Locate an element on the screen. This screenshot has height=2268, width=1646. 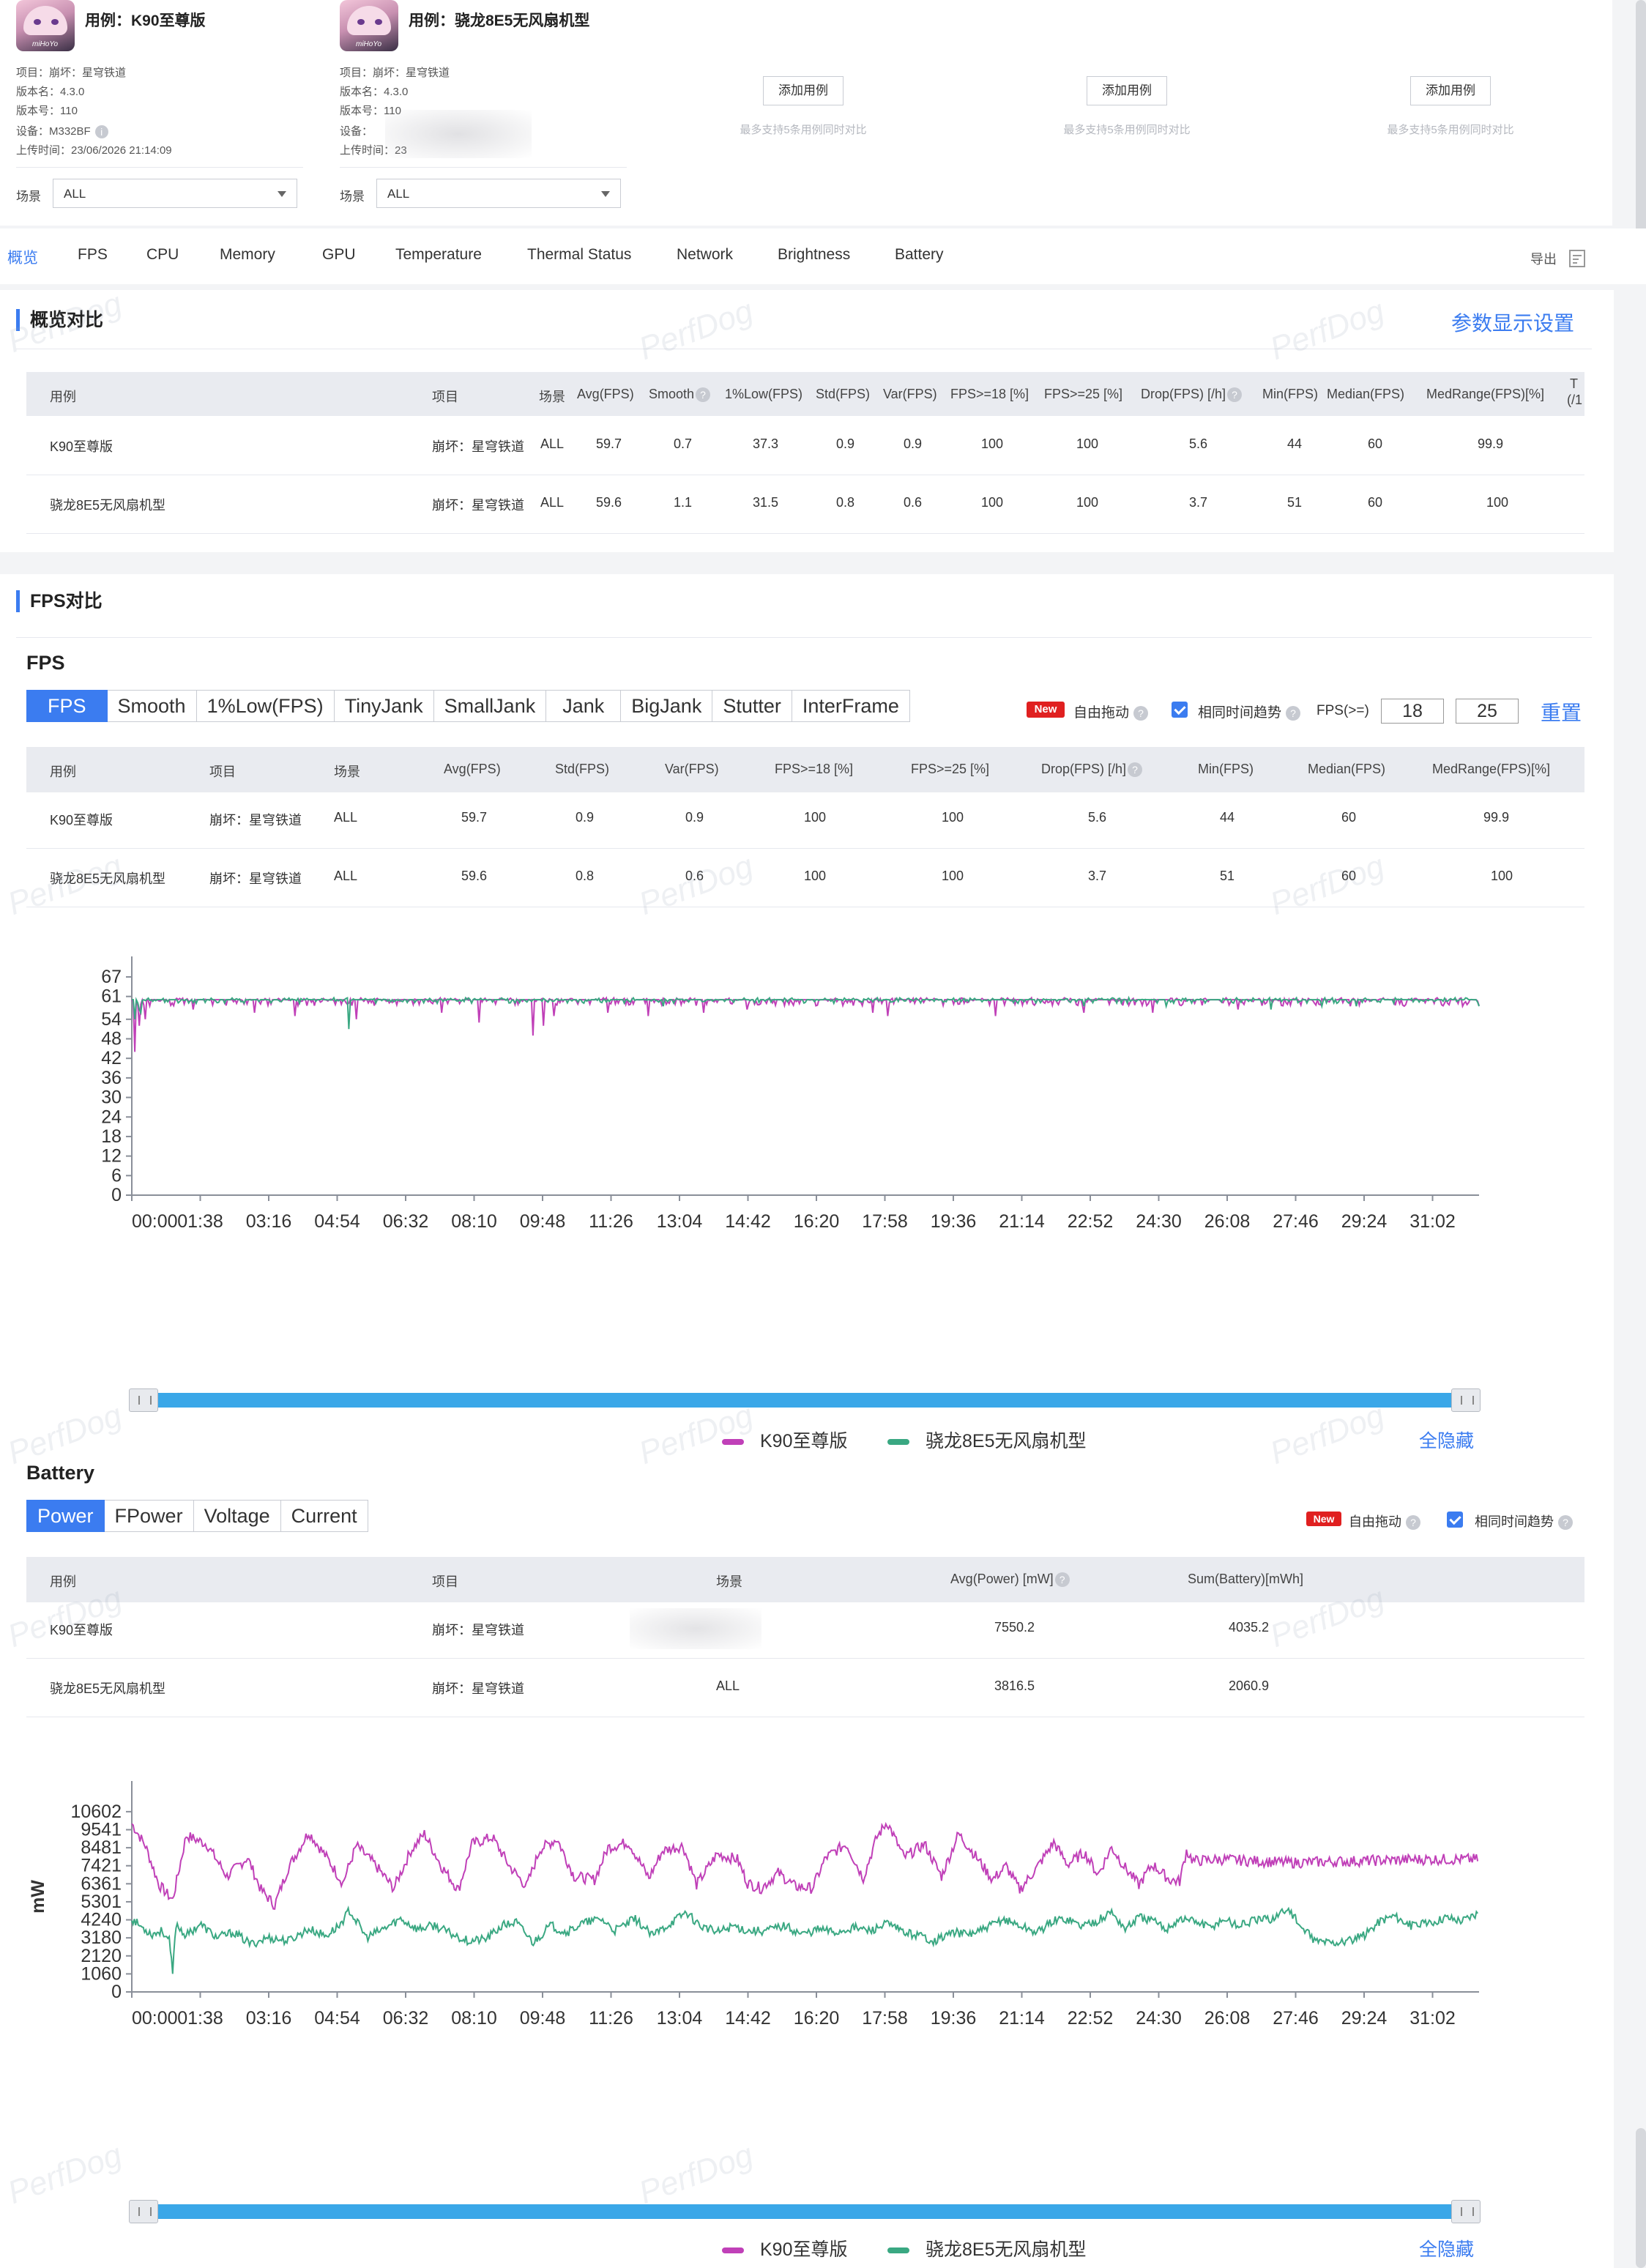
legend-swatch is located at coordinates (733, 2250).